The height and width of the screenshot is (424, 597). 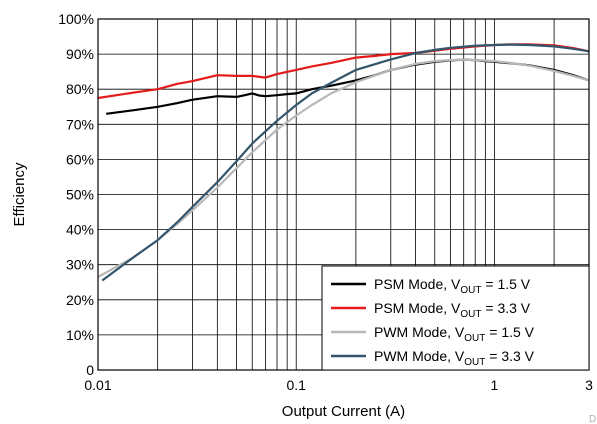 What do you see at coordinates (592, 419) in the screenshot?
I see `corner-mark: D` at bounding box center [592, 419].